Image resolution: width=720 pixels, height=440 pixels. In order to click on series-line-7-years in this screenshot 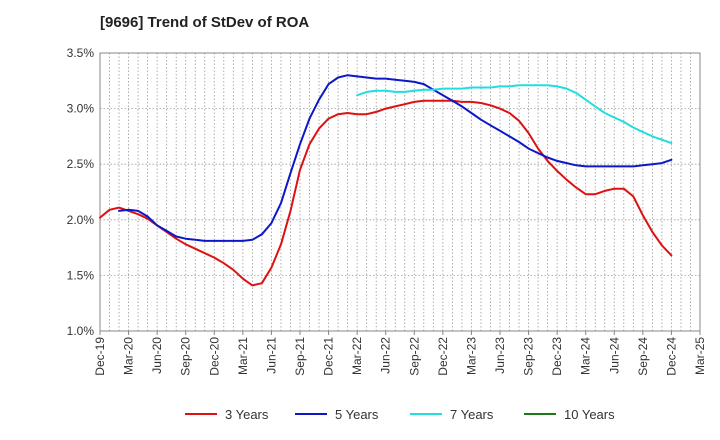, I will do `click(514, 114)`.